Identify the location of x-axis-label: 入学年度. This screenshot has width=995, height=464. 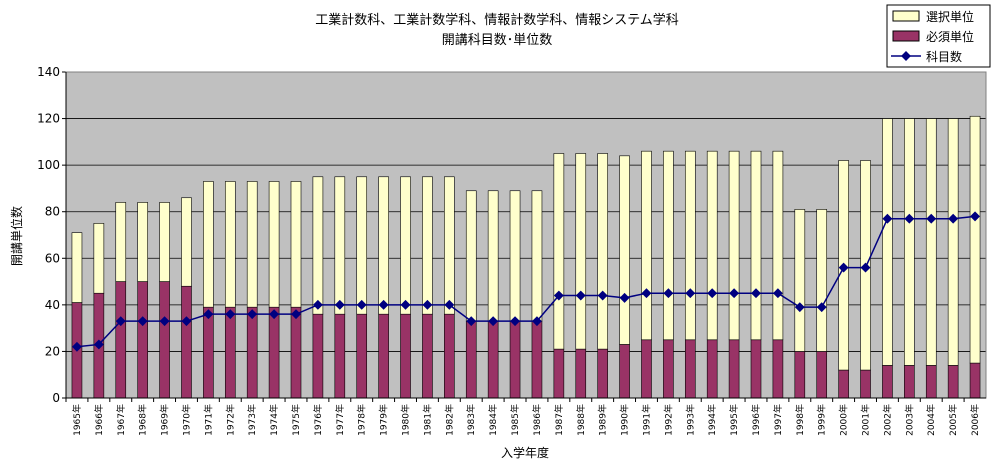
(525, 452).